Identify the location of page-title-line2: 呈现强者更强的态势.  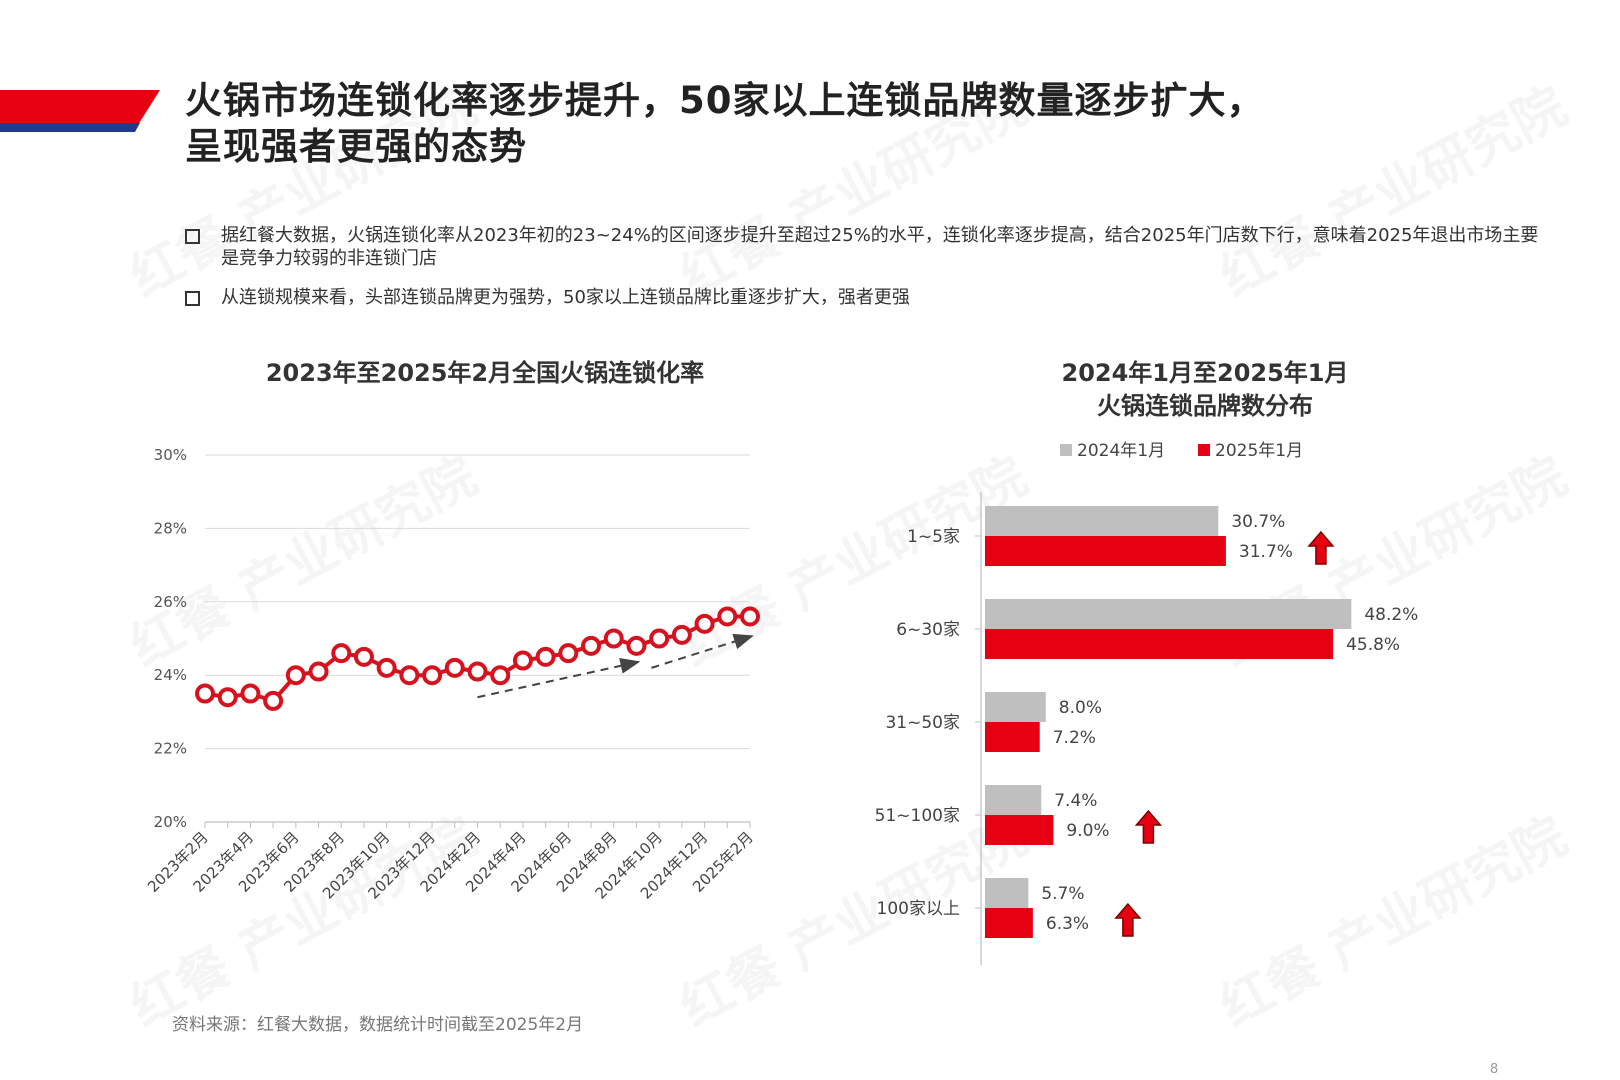
(356, 146).